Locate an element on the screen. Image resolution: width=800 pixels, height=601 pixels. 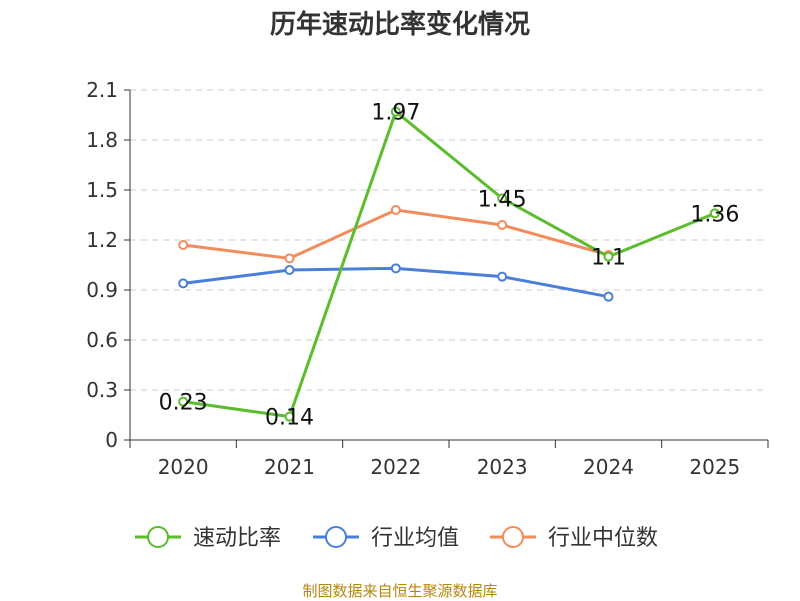
legend-label: 速动比率 is located at coordinates (237, 538).